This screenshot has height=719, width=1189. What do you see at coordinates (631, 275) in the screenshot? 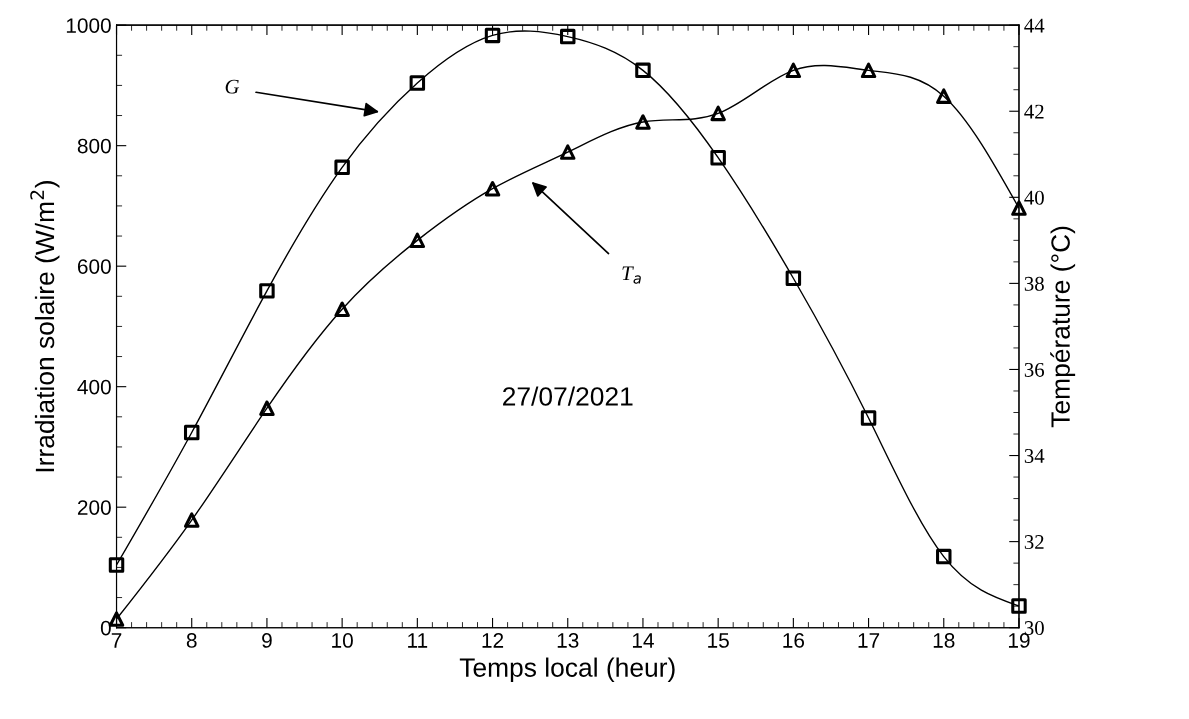
I see `annotation: T$_{a}$` at bounding box center [631, 275].